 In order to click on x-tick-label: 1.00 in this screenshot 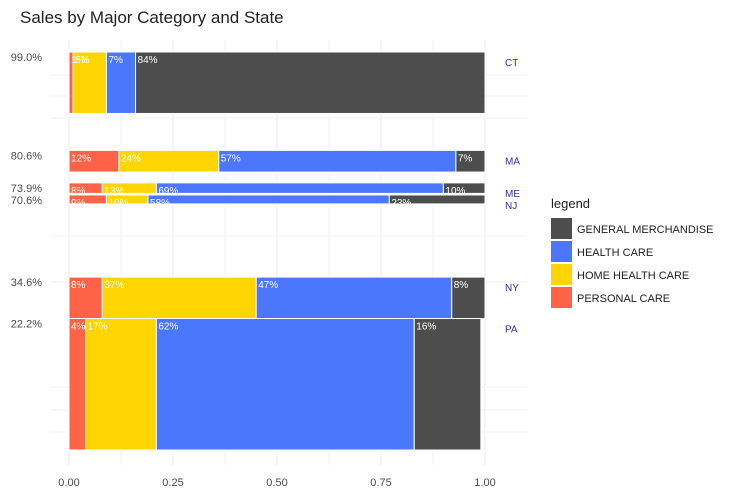, I will do `click(484, 483)`.